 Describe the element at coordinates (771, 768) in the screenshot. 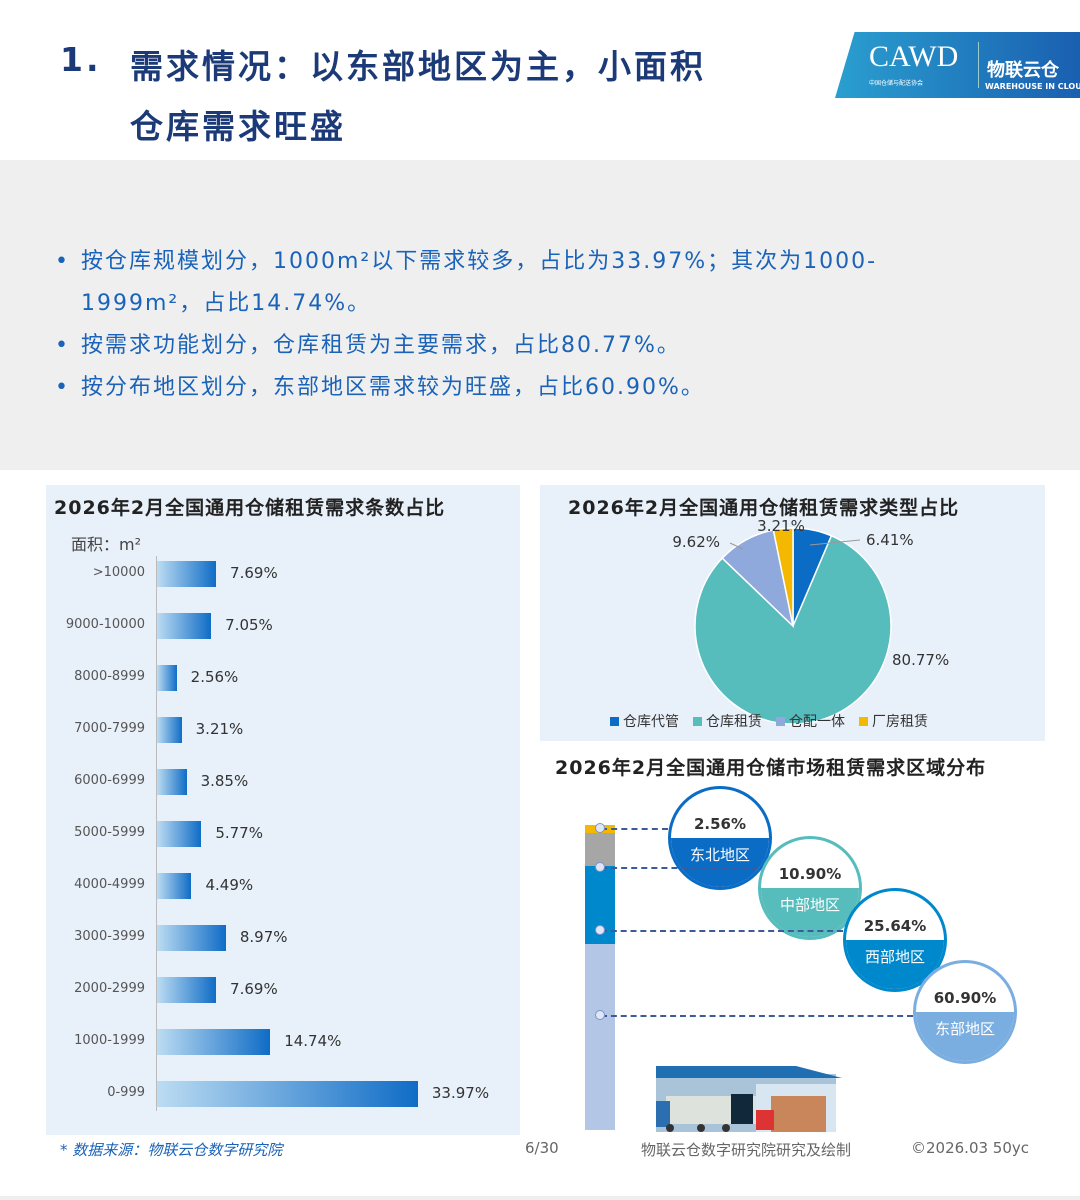

I see `region-chart-title: 2026年2月全国通用仓储市场租赁需求区域分布` at that location.